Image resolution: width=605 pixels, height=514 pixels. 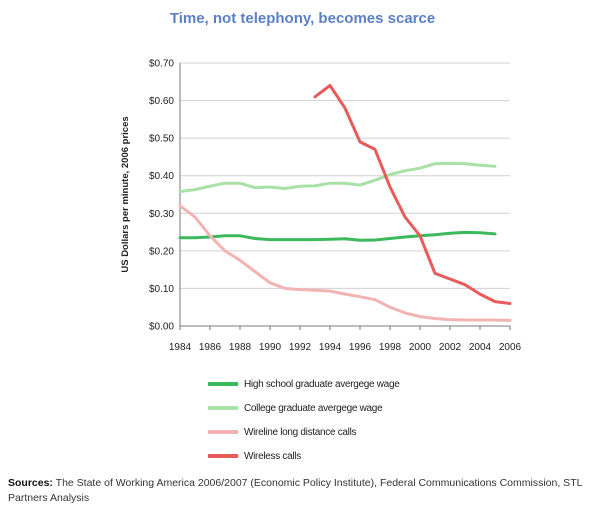 What do you see at coordinates (300, 347) in the screenshot?
I see `x-tick-label: 1992` at bounding box center [300, 347].